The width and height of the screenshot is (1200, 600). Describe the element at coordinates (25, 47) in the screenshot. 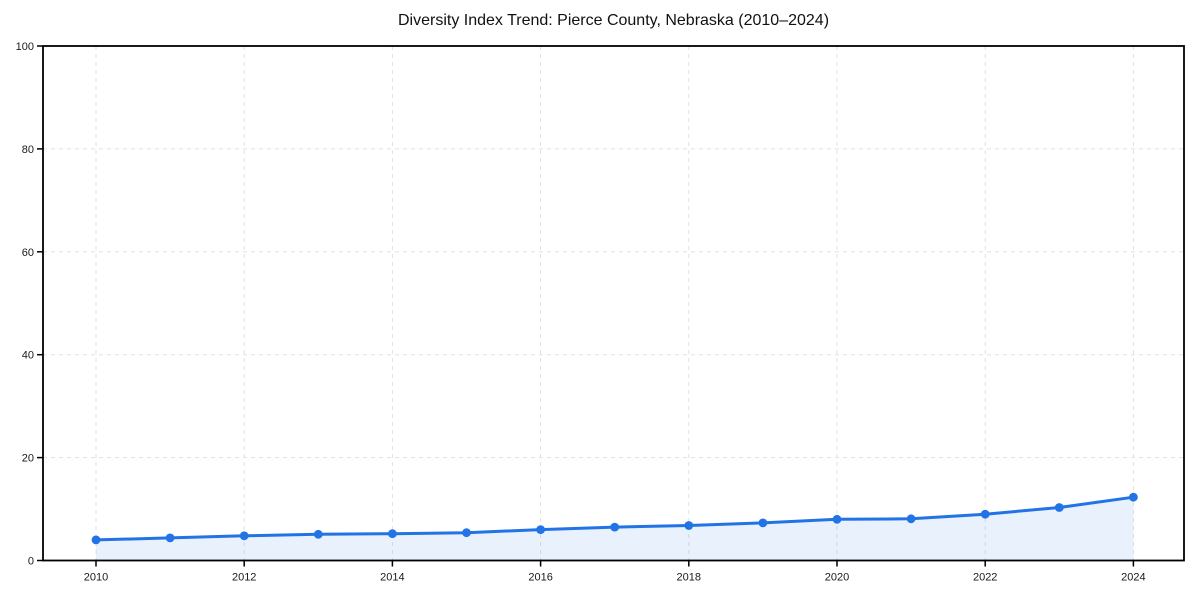

I see `y-tick-label: 100` at that location.